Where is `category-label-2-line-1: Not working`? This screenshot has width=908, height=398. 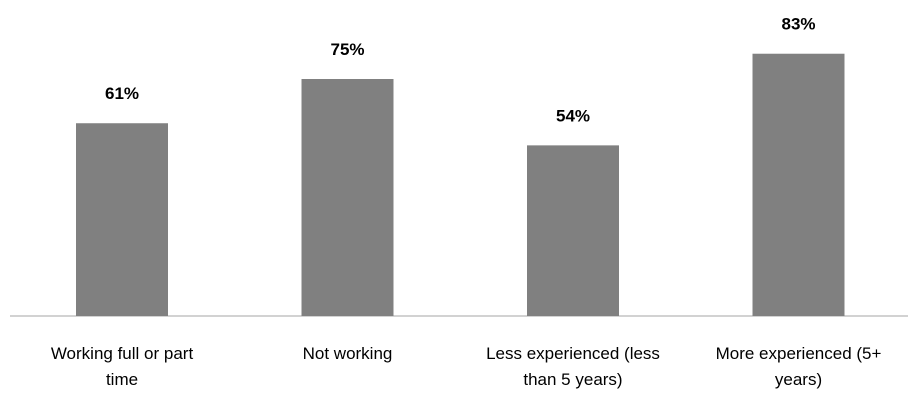
category-label-2-line-1: Not working is located at coordinates (348, 353).